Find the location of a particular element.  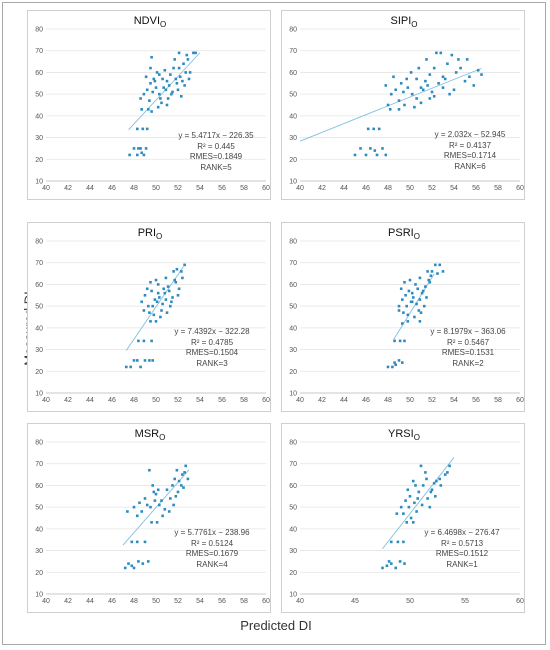

x-tick-label: 48 is located at coordinates (388, 188).